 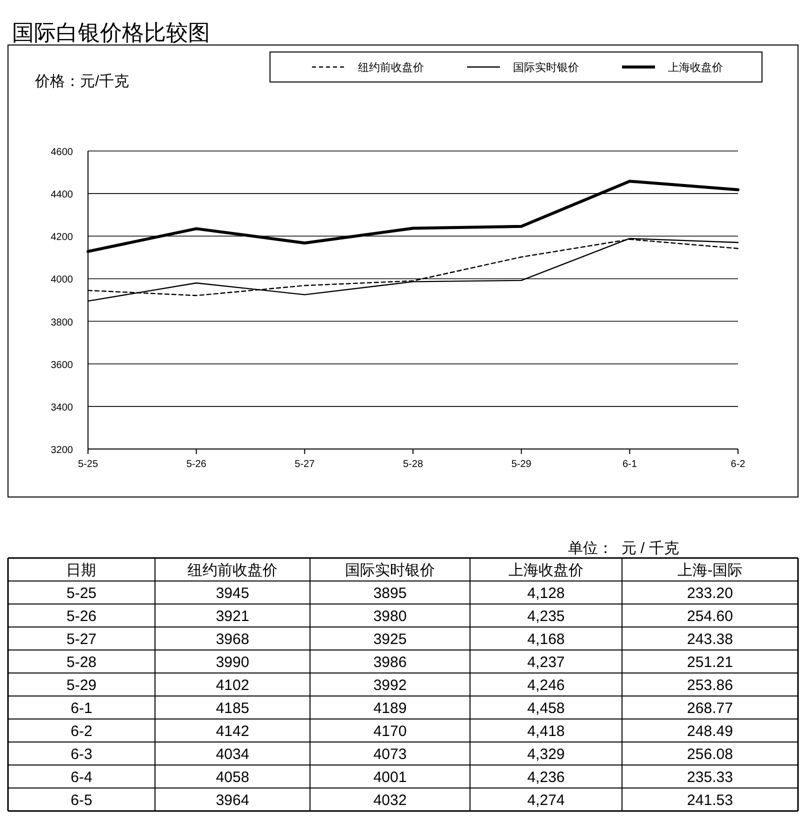 I want to click on data-label: 3980, so click(x=390, y=616).